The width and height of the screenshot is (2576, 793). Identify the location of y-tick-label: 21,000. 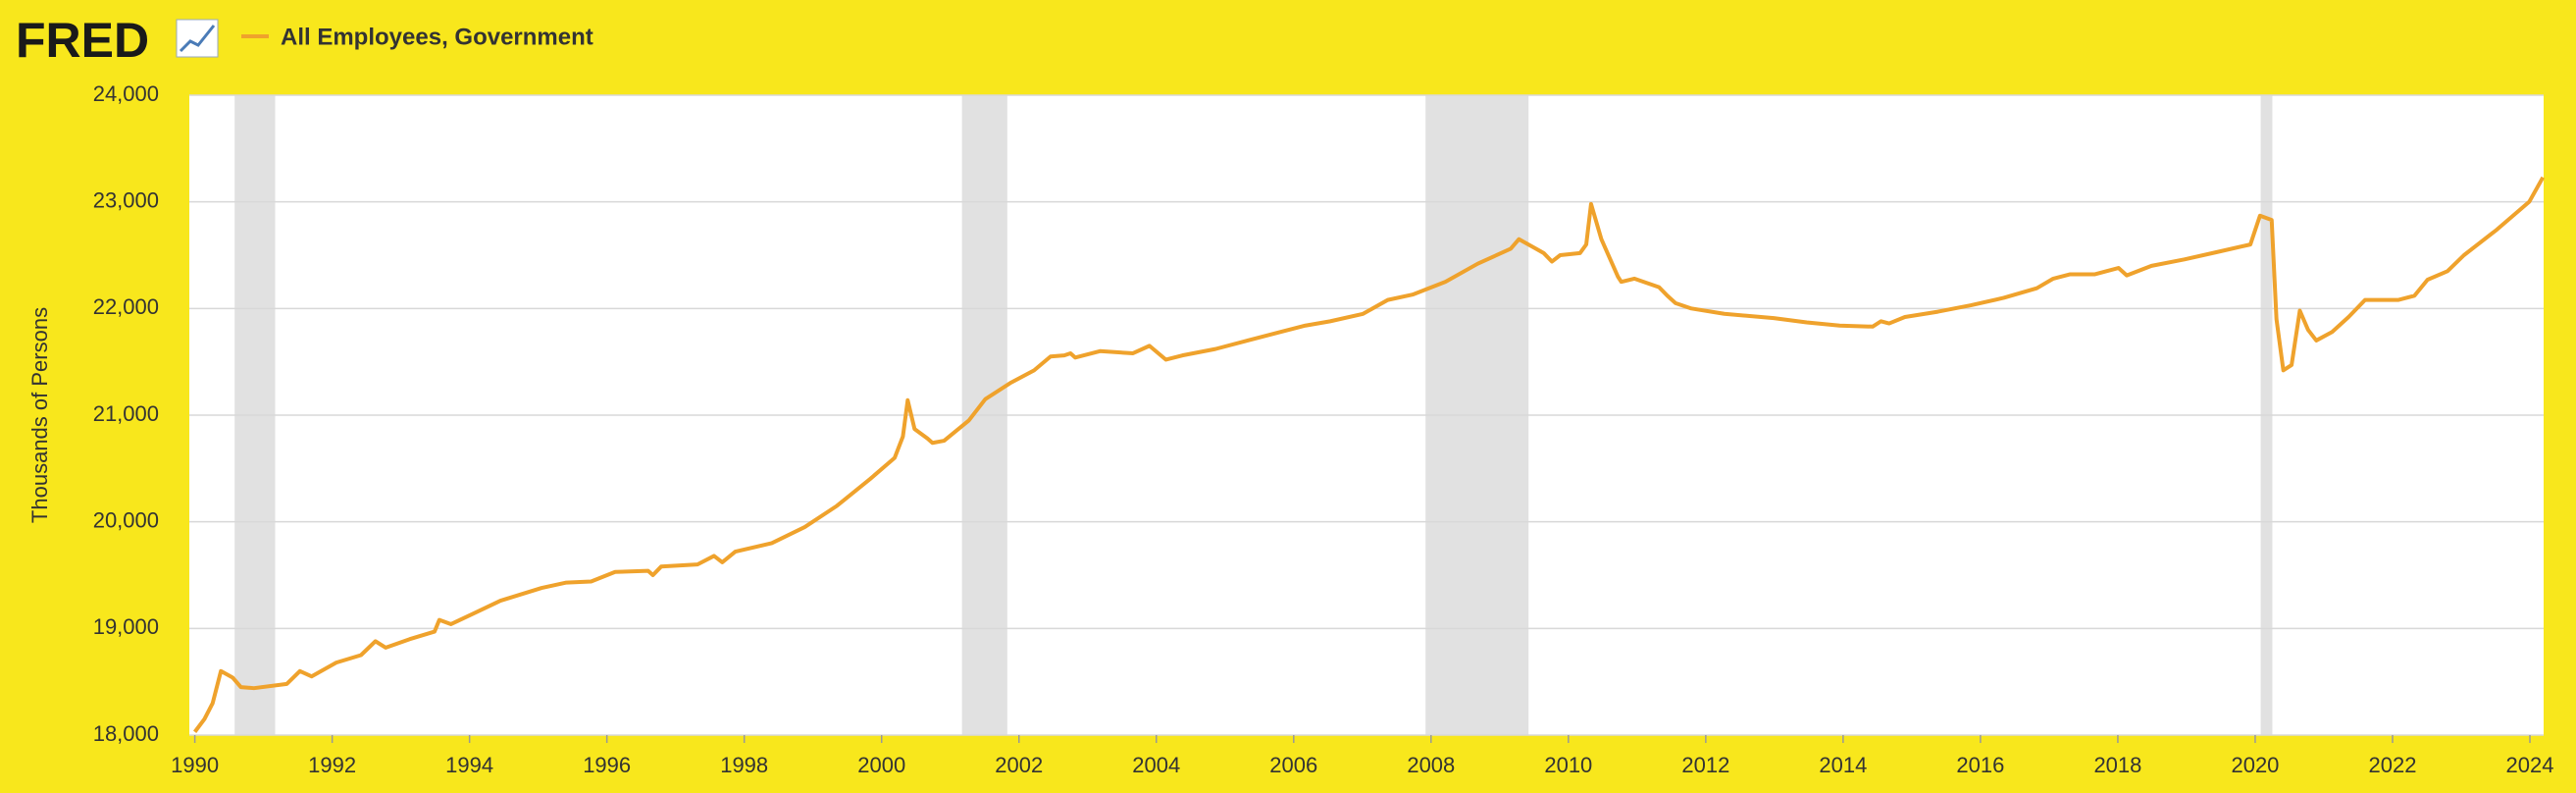
(126, 413).